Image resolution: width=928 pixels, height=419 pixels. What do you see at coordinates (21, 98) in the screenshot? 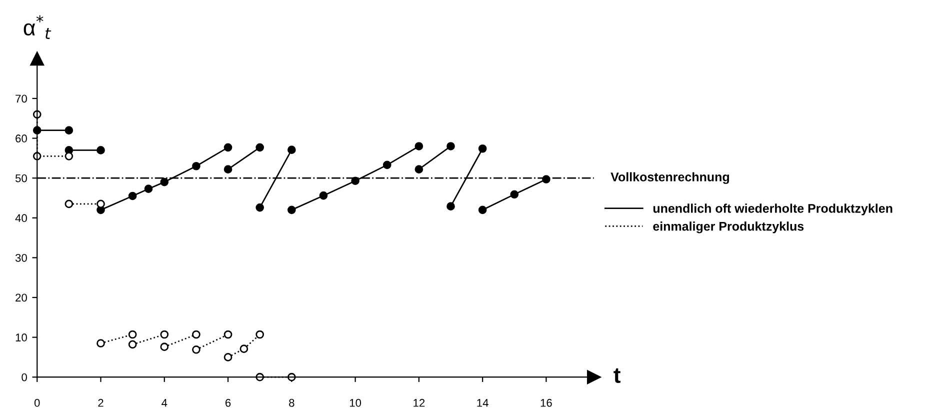
I see `y-tick-label: 70` at bounding box center [21, 98].